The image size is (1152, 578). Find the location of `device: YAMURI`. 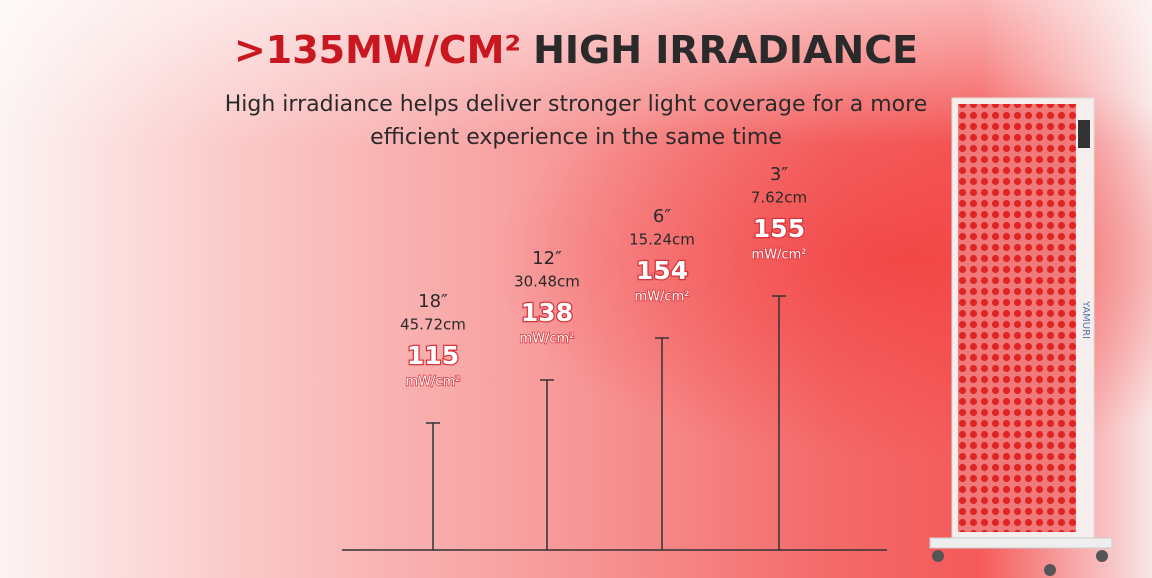

device: YAMURI is located at coordinates (1021, 336).